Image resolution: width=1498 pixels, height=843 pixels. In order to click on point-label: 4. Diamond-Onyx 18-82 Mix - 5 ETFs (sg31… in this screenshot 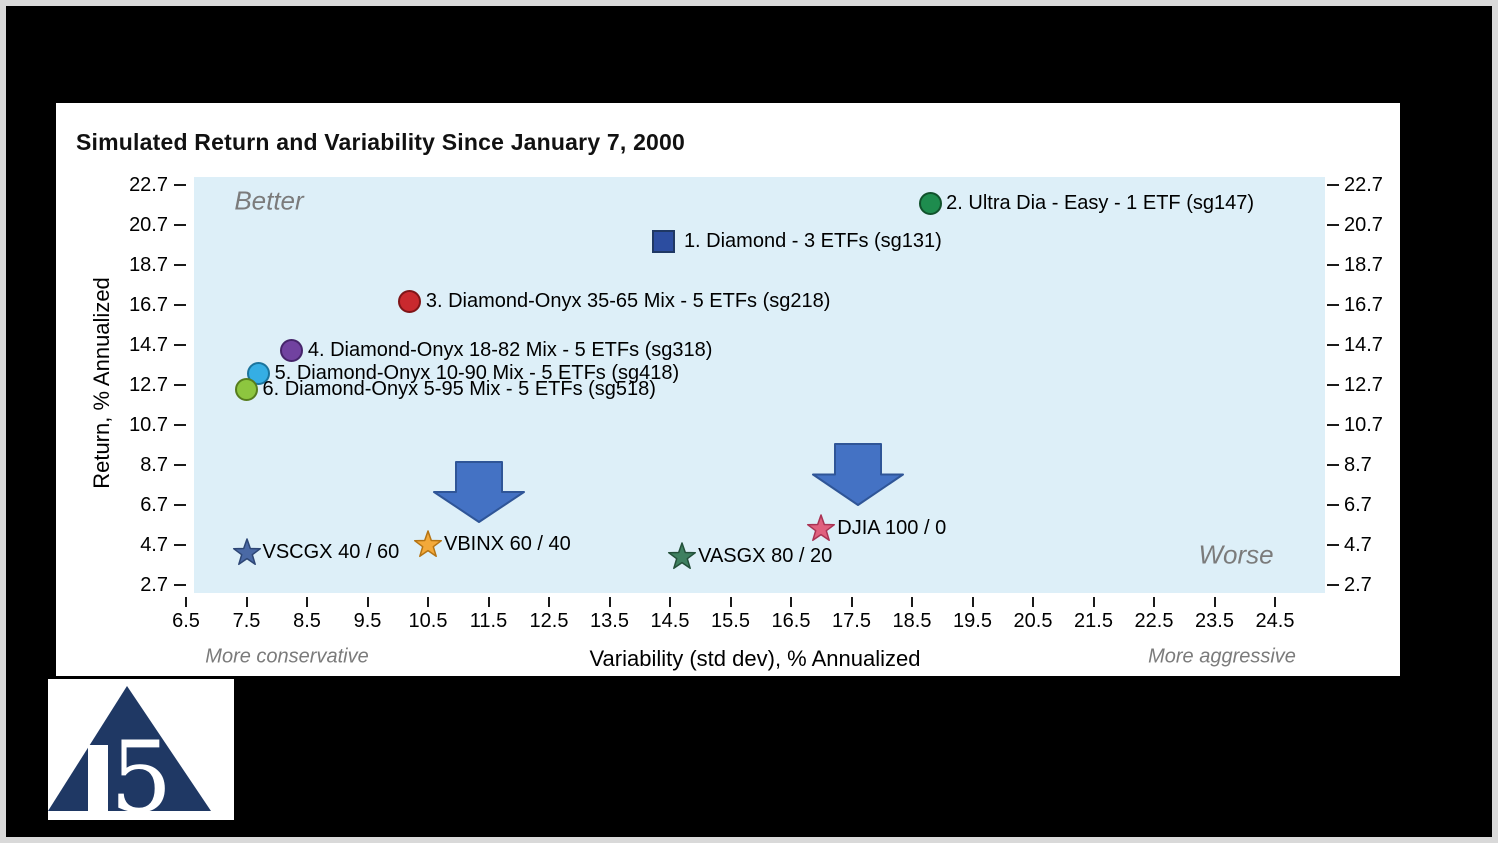, I will do `click(510, 350)`.